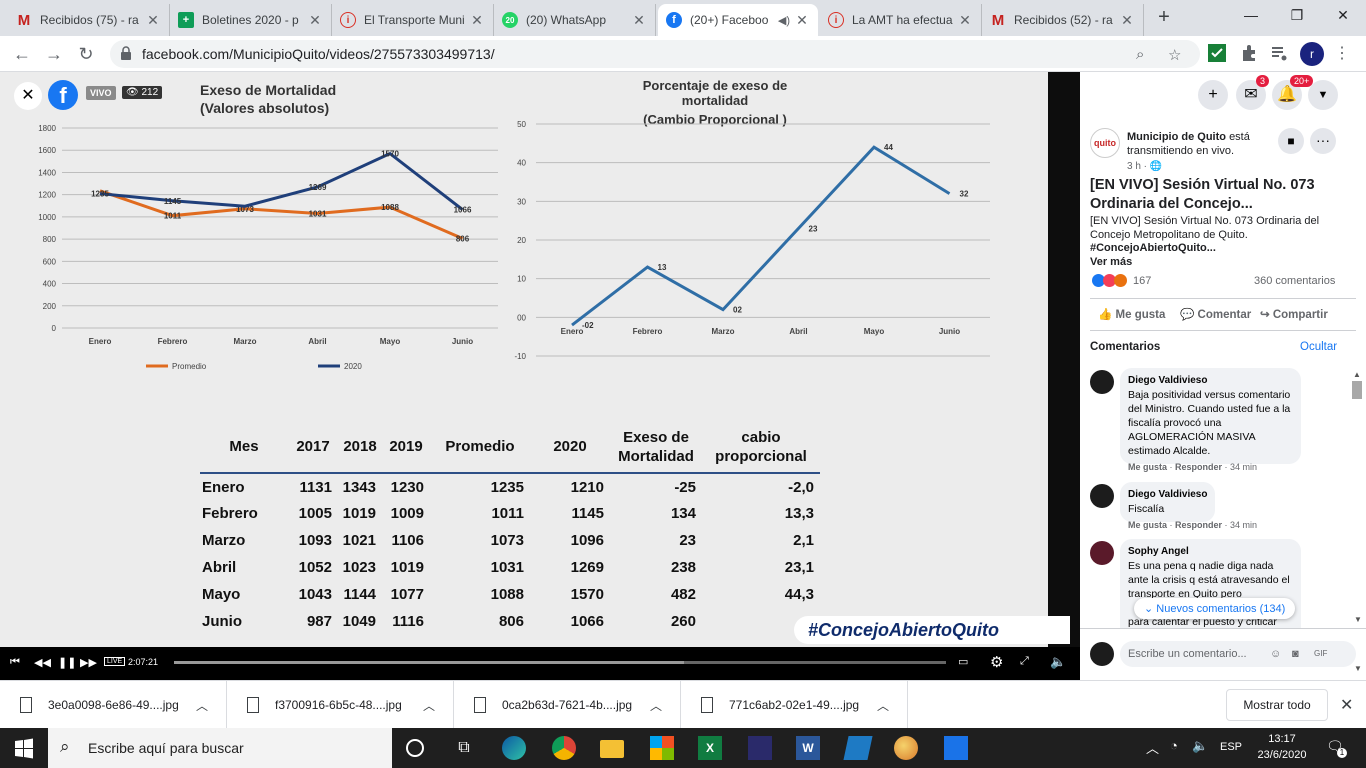 This screenshot has width=1366, height=768. Describe the element at coordinates (1277, 705) in the screenshot. I see `show-all-button: Mostrar todo` at that location.